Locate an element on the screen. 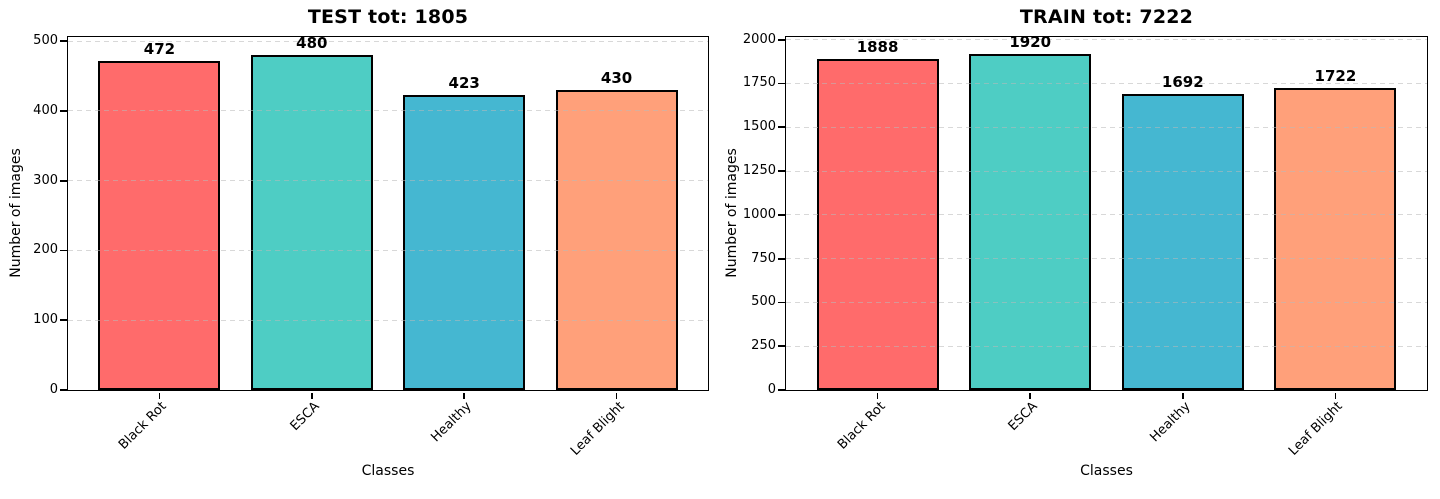 Image resolution: width=1440 pixels, height=499 pixels. y-tick-label: 750 is located at coordinates (763, 258).